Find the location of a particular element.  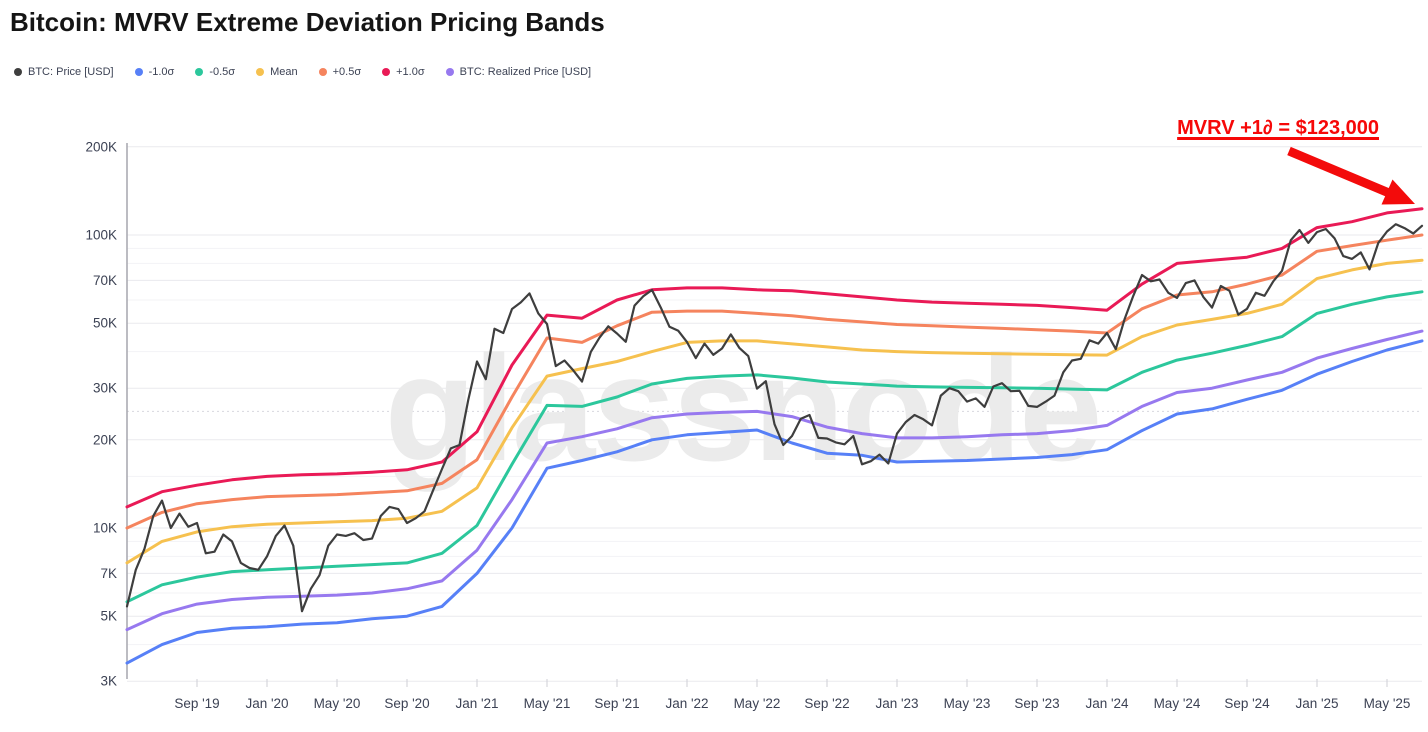

legend-item-label: -0.5σ is located at coordinates (222, 72).